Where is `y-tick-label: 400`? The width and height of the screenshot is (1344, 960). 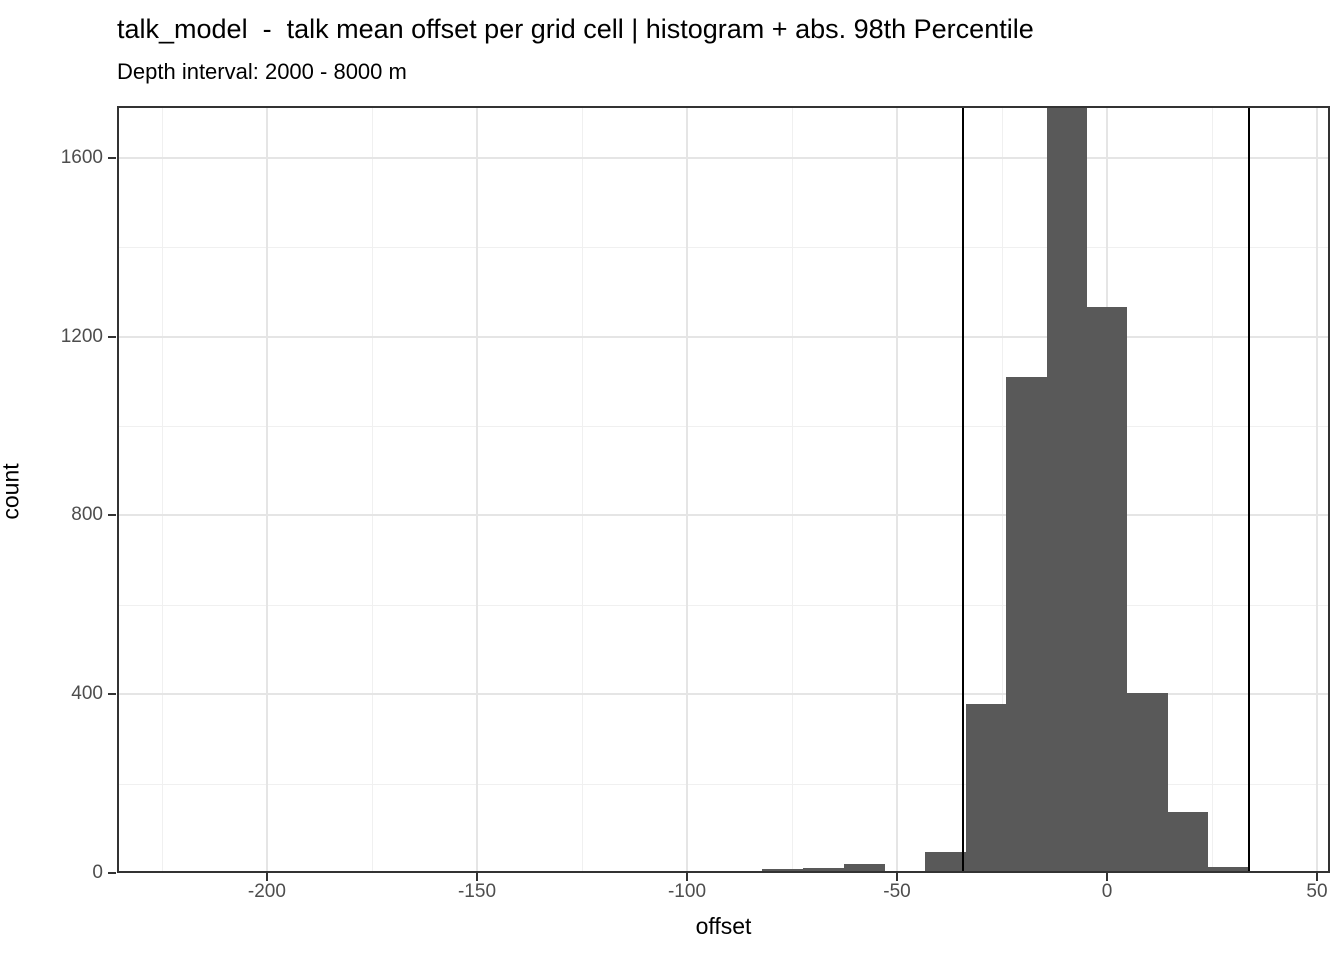 y-tick-label: 400 is located at coordinates (87, 694).